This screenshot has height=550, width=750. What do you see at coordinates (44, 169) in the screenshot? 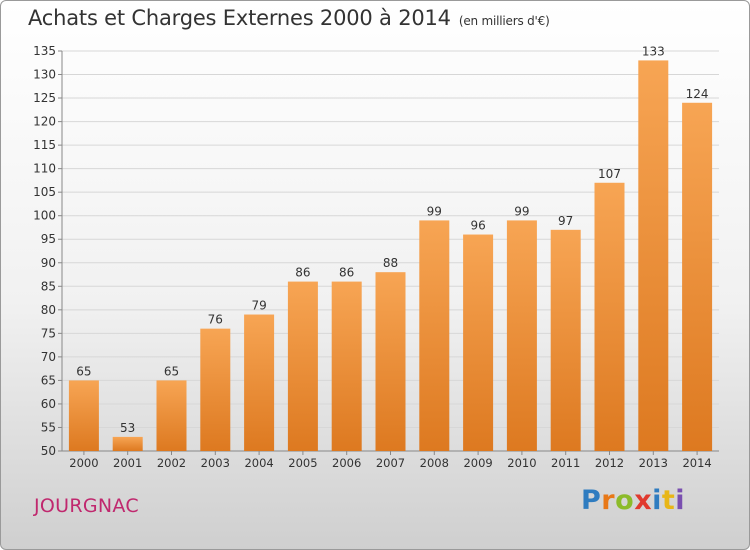
I see `y-tick-label: 110` at bounding box center [44, 169].